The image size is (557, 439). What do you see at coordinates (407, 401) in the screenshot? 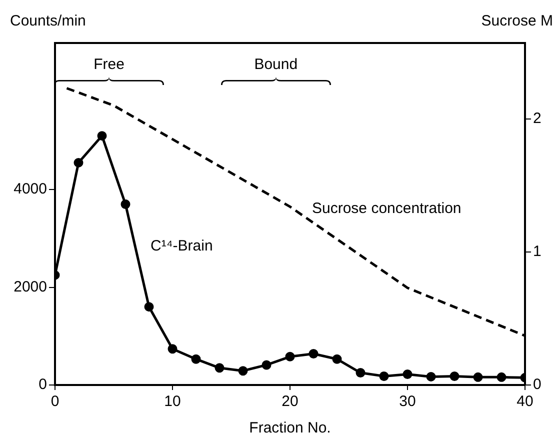
I see `x-tick-label: 30` at bounding box center [407, 401].